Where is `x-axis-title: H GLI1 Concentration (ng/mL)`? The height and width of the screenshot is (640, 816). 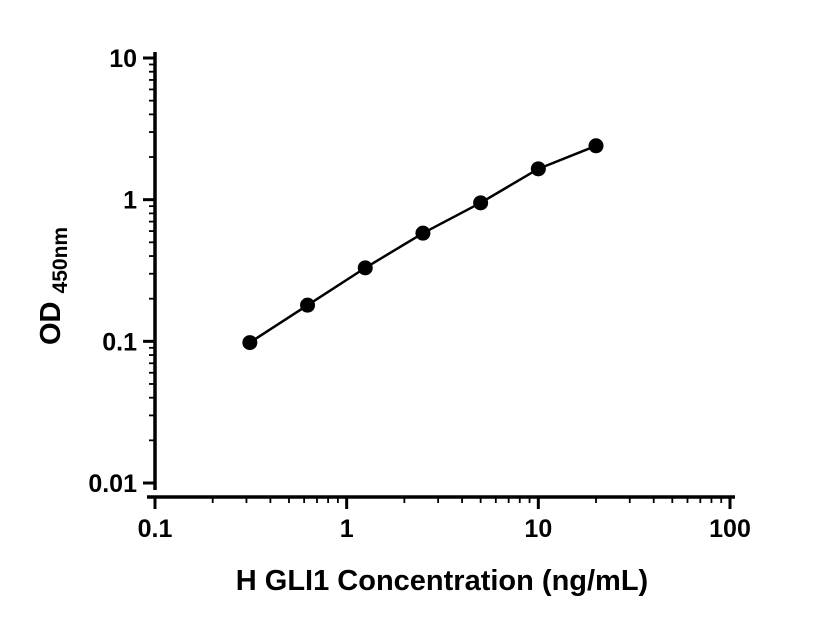 x-axis-title: H GLI1 Concentration (ng/mL) is located at coordinates (442, 581).